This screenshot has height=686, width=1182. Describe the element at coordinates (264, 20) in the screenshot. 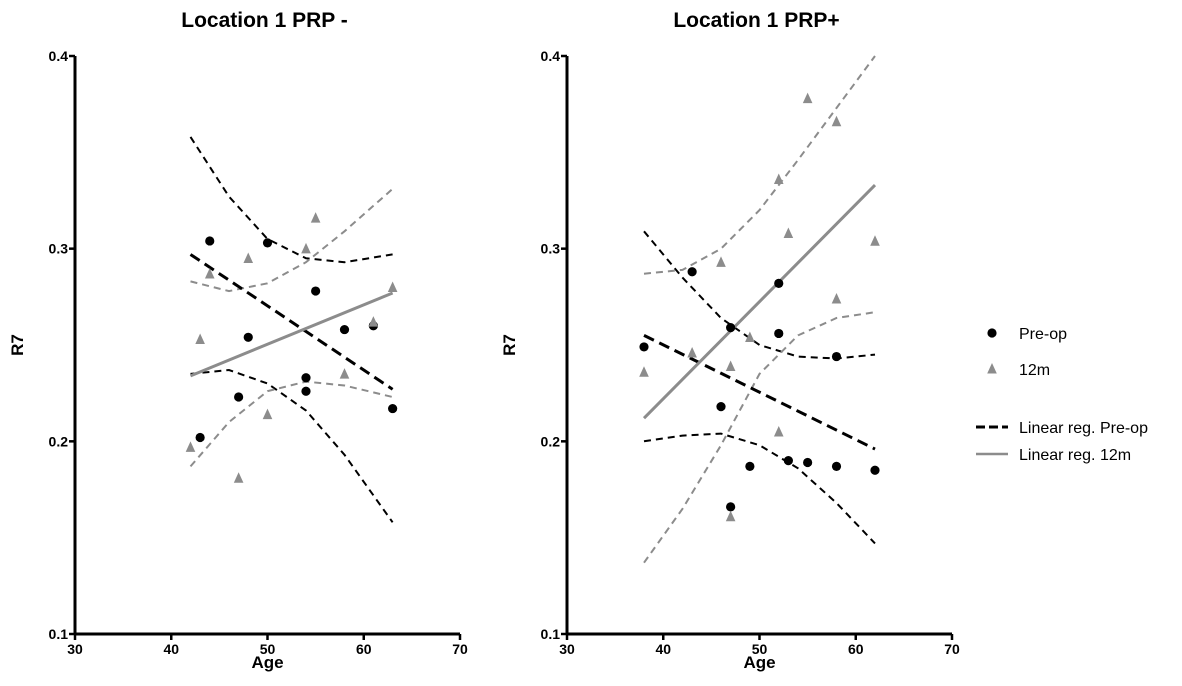

I see `chart-title: Location 1 PRP -` at that location.